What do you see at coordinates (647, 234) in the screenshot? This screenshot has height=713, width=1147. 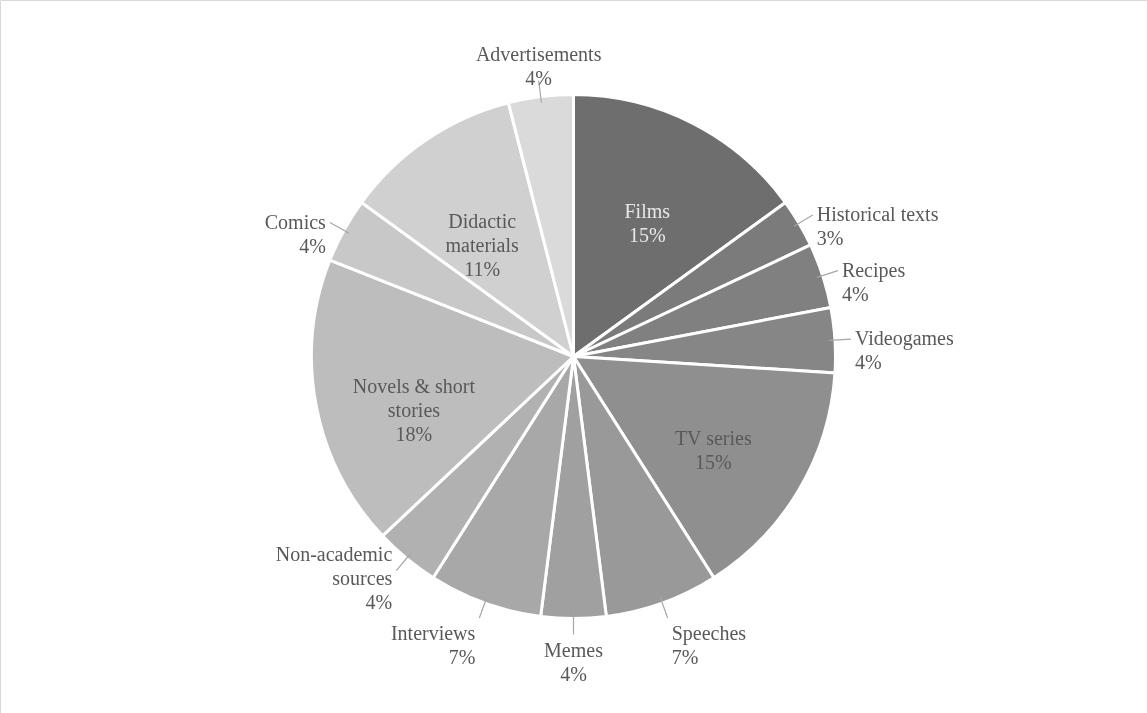 I see `data-label: 15%` at bounding box center [647, 234].